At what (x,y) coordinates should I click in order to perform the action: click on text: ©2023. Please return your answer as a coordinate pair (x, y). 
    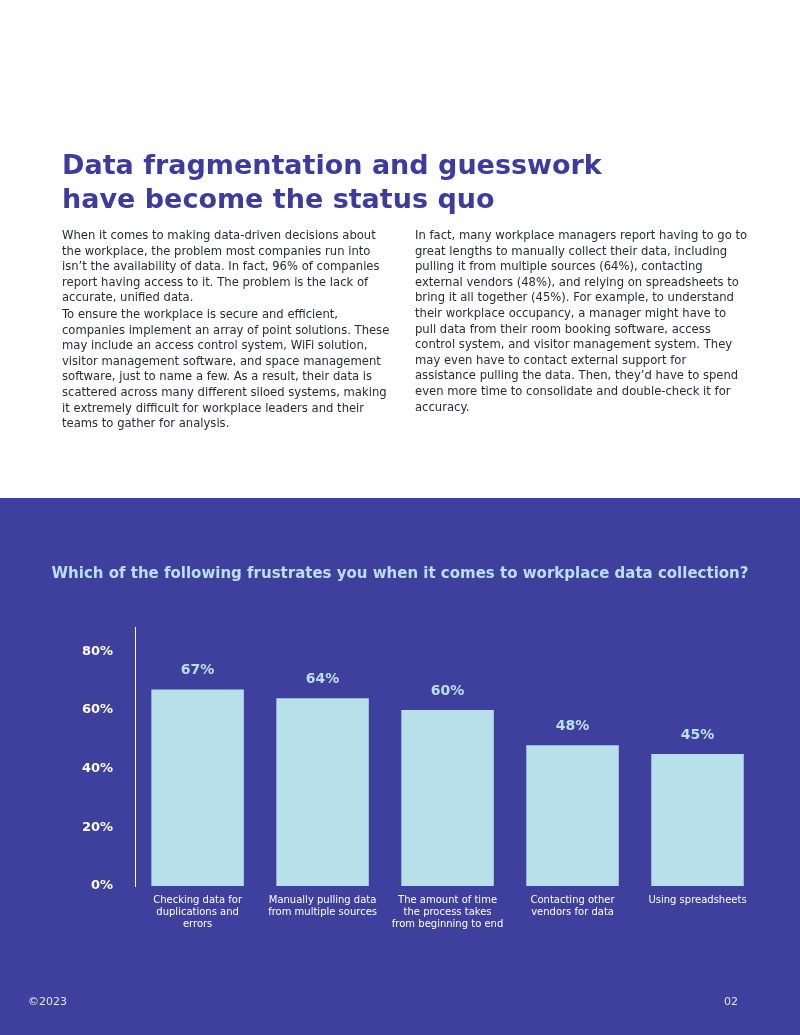
    Looking at the image, I should click on (47, 1001).